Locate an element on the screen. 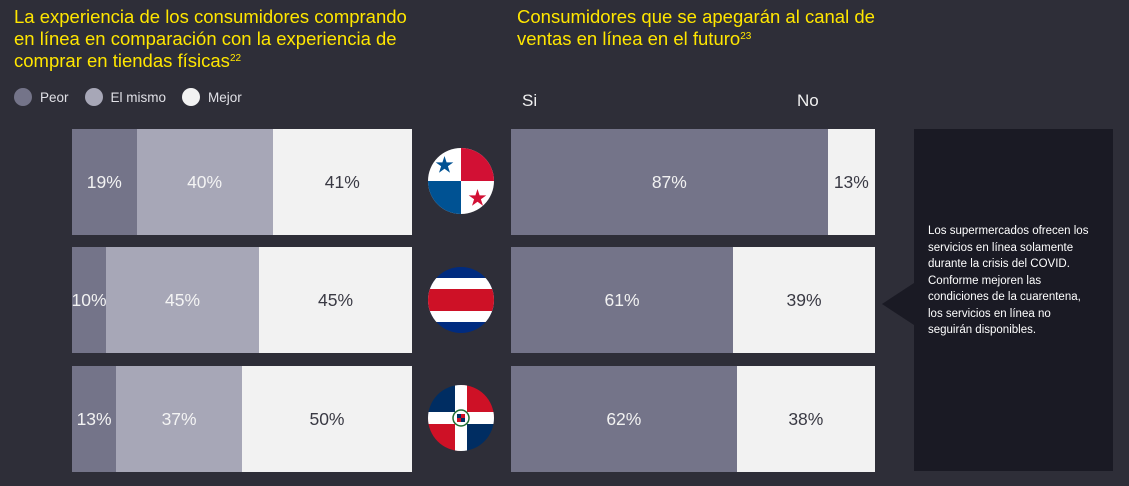 The image size is (1129, 486). left-segment-peor: 10% is located at coordinates (89, 300).